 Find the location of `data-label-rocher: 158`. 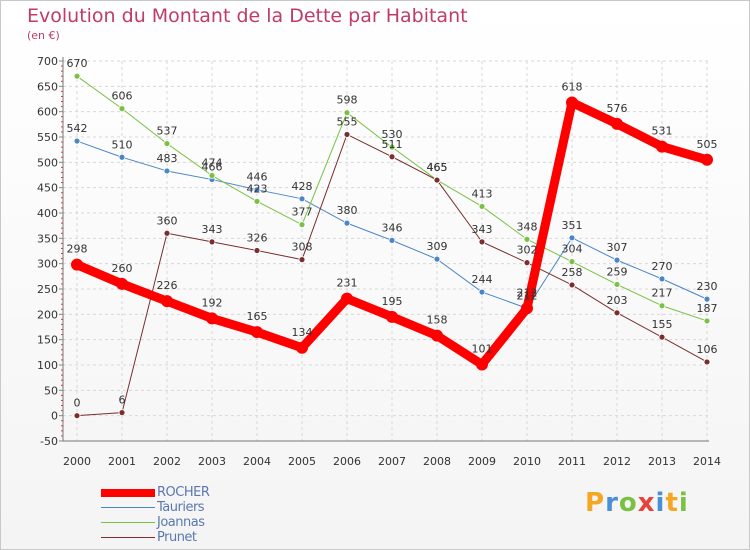

data-label-rocher: 158 is located at coordinates (437, 320).